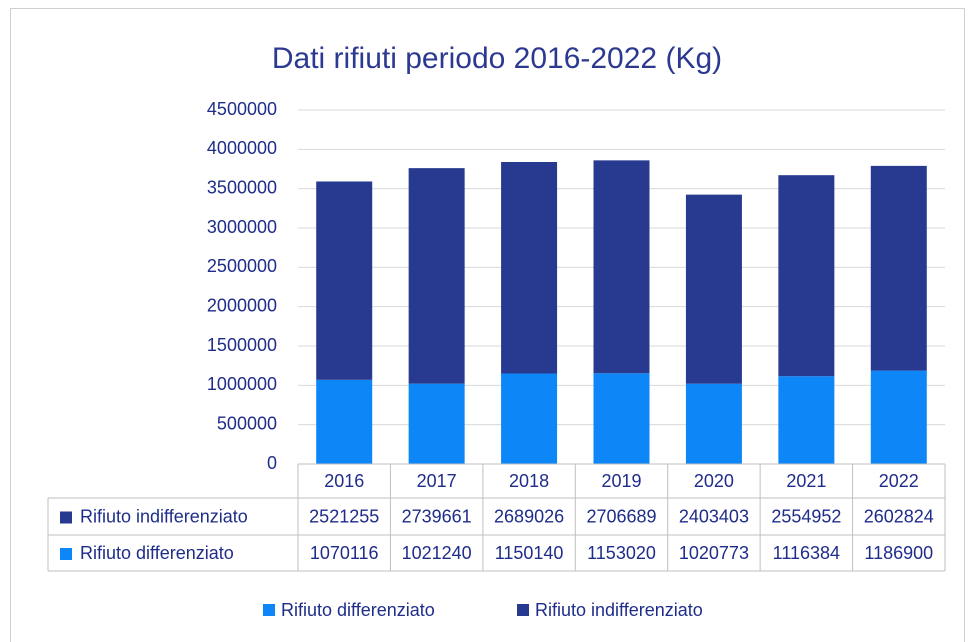 The height and width of the screenshot is (642, 975). I want to click on legend-label: Rifiuto indifferenziato, so click(619, 610).